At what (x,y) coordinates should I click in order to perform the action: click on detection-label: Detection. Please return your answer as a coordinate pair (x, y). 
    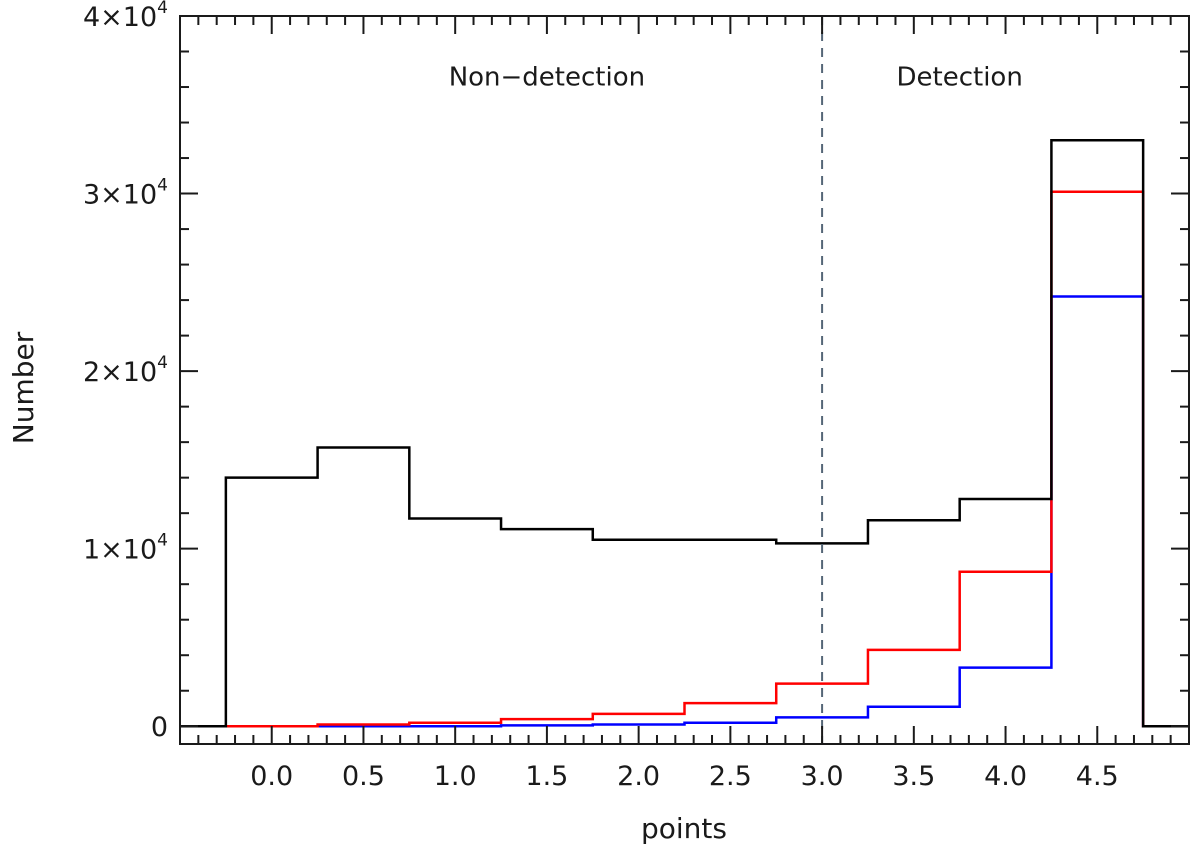
    Looking at the image, I should click on (960, 77).